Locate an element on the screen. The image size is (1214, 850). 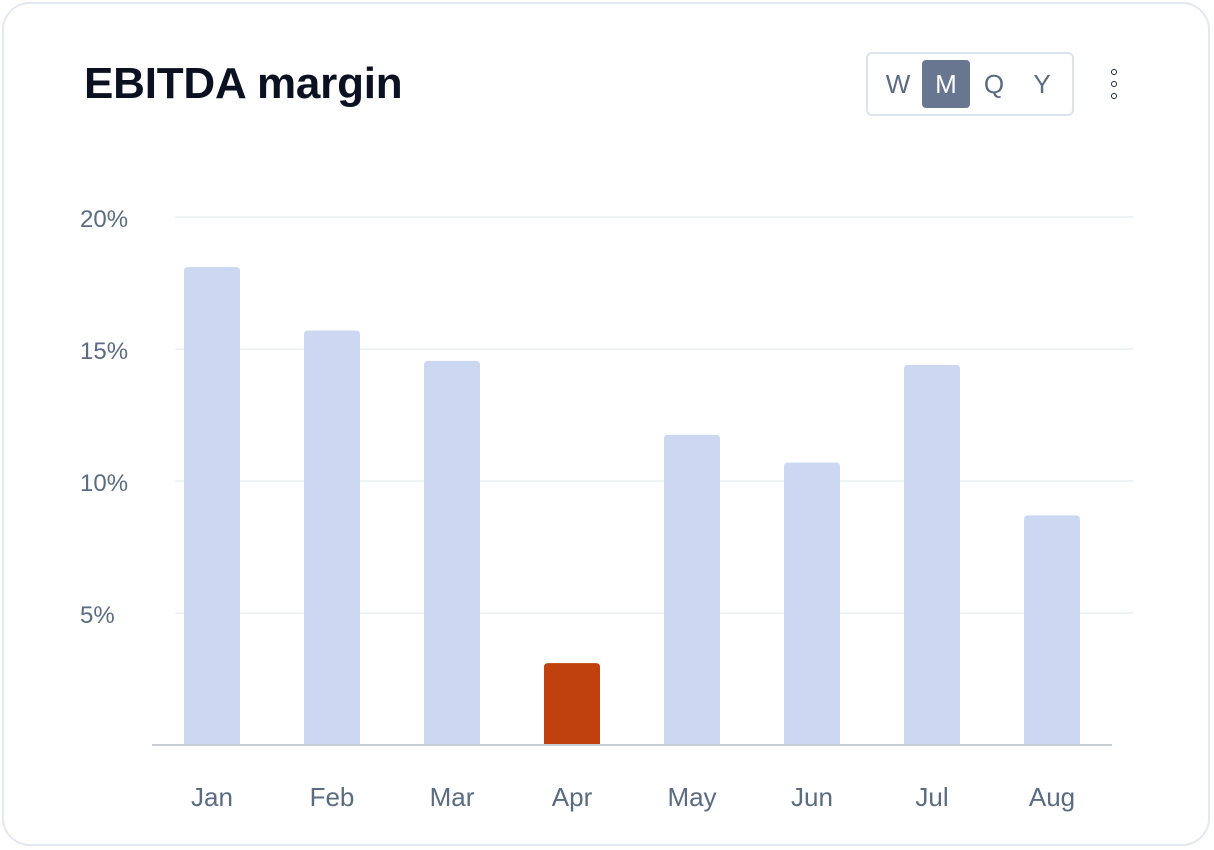
card-title: EBITDA margin is located at coordinates (243, 83).